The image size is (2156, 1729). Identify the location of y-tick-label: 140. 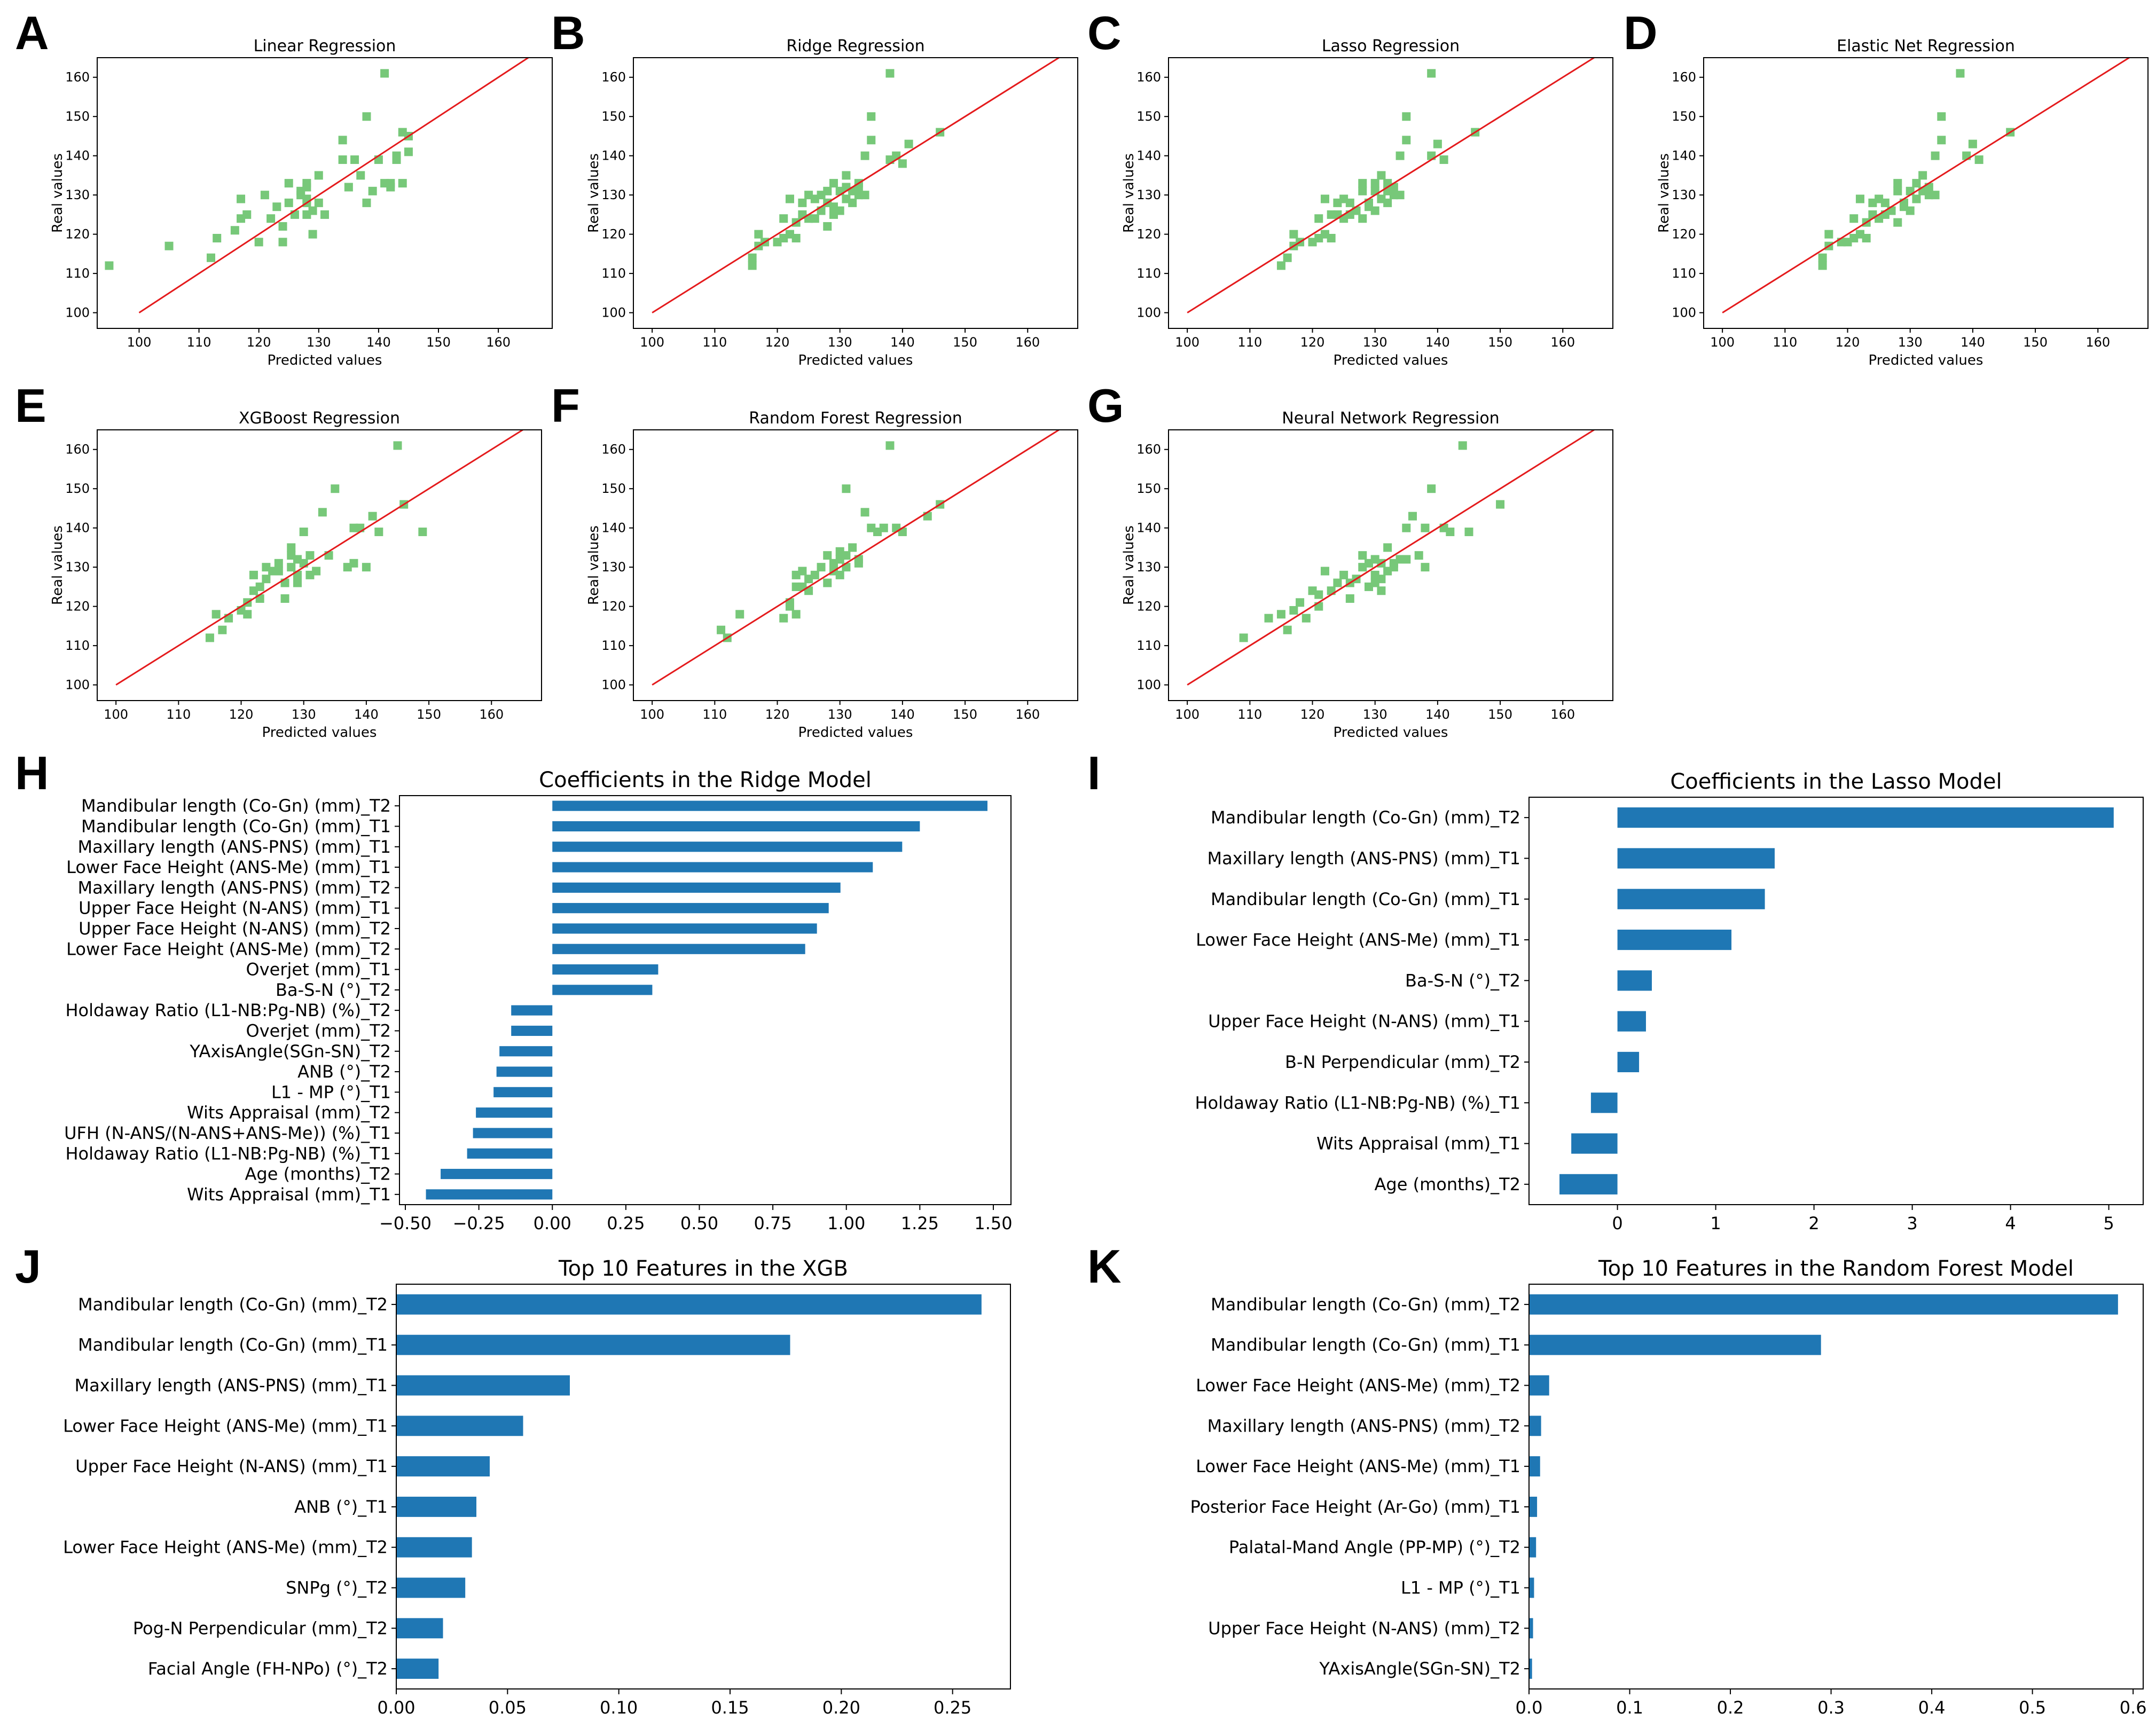
(1148, 528).